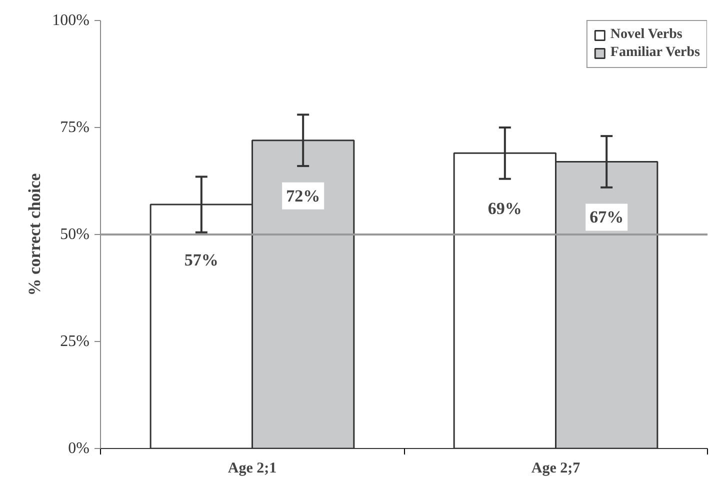  I want to click on data-label: 72%, so click(303, 196).